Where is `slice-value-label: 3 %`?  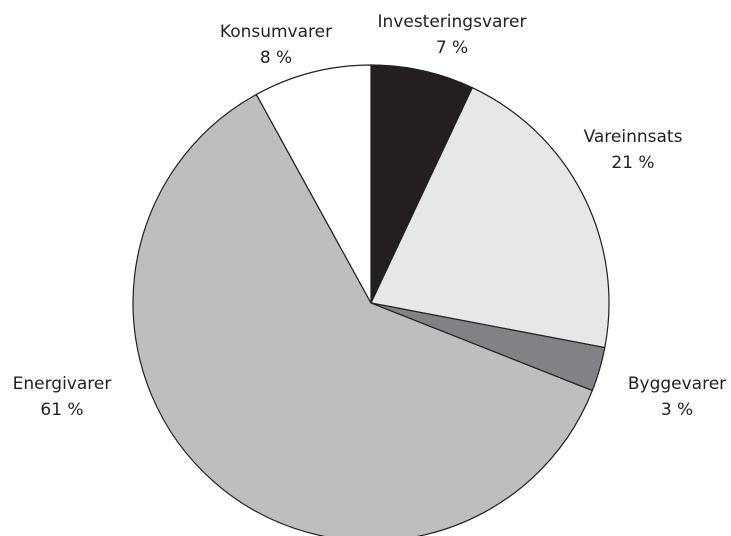
slice-value-label: 3 % is located at coordinates (677, 410).